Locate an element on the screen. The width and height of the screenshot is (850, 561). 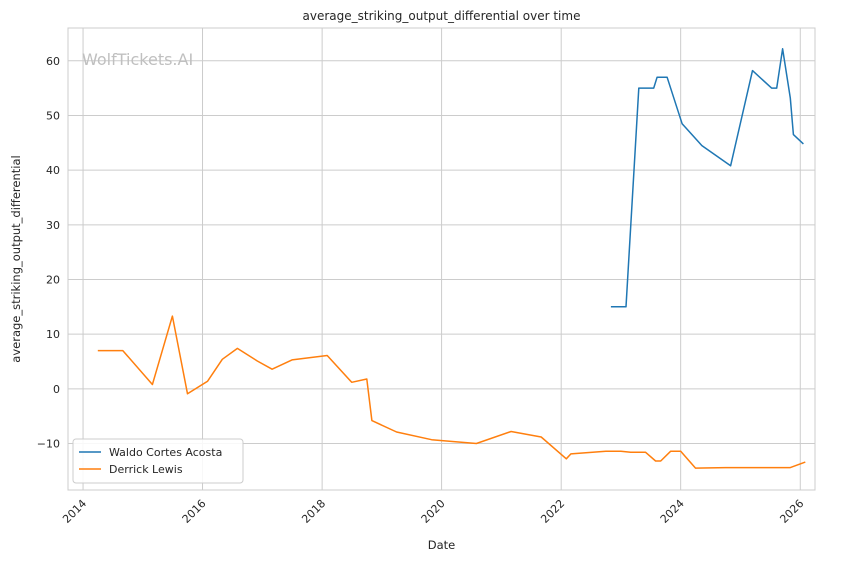
y-tick-label: 20 is located at coordinates (53, 280).